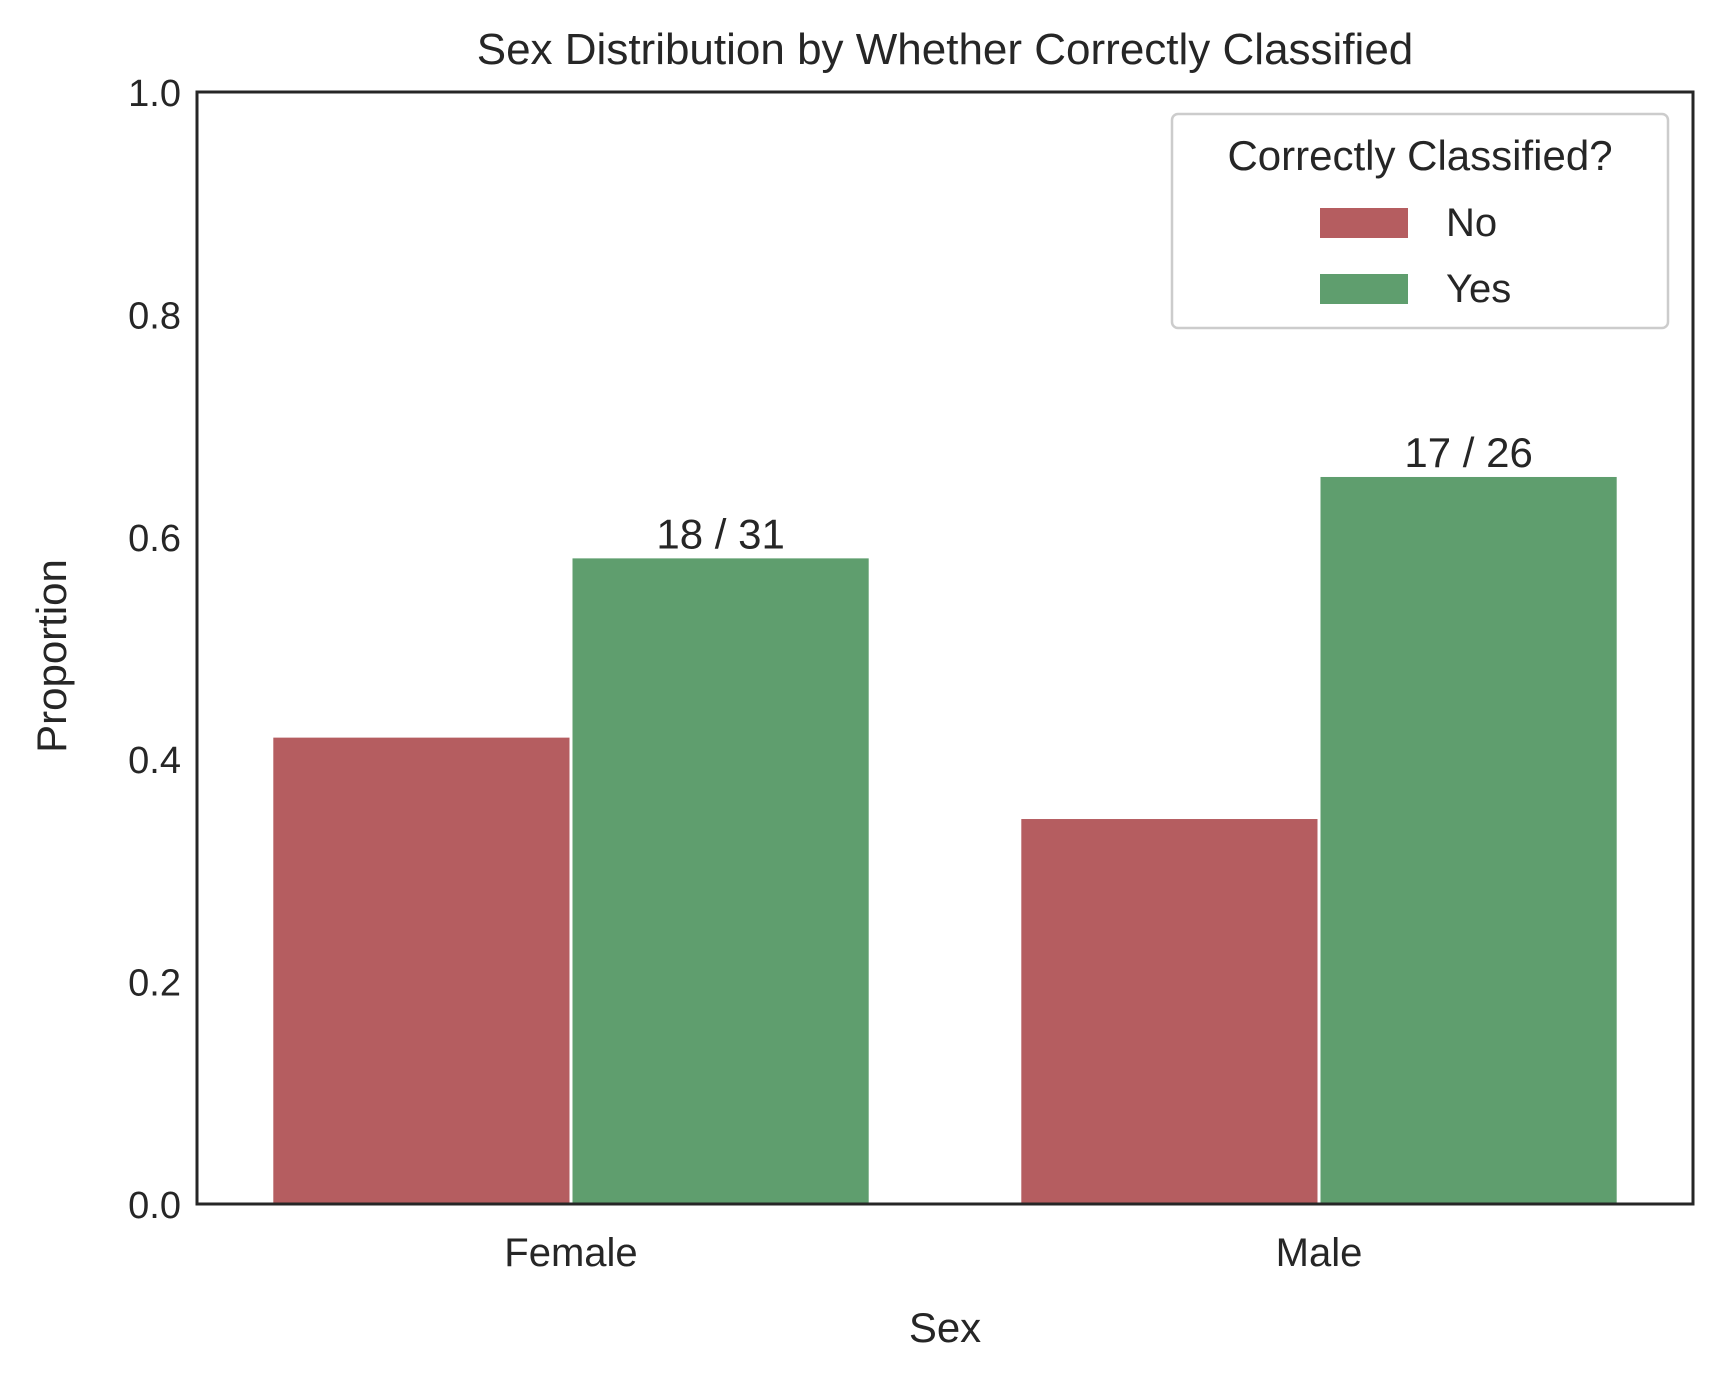  Describe the element at coordinates (1419, 155) in the screenshot. I see `legend-title: Correctly Classified?` at that location.